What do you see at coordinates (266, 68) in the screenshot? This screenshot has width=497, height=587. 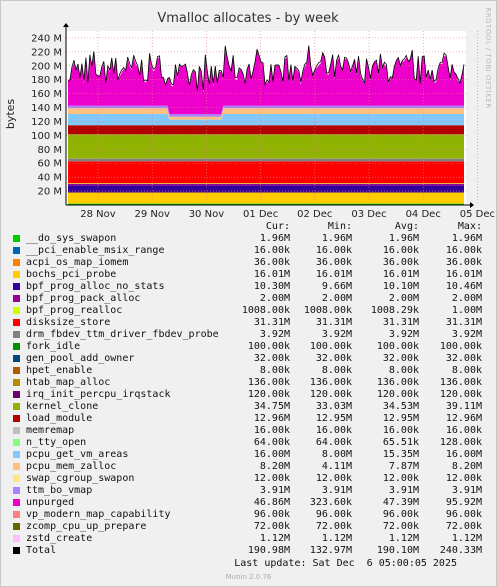 I see `series-line-total` at bounding box center [266, 68].